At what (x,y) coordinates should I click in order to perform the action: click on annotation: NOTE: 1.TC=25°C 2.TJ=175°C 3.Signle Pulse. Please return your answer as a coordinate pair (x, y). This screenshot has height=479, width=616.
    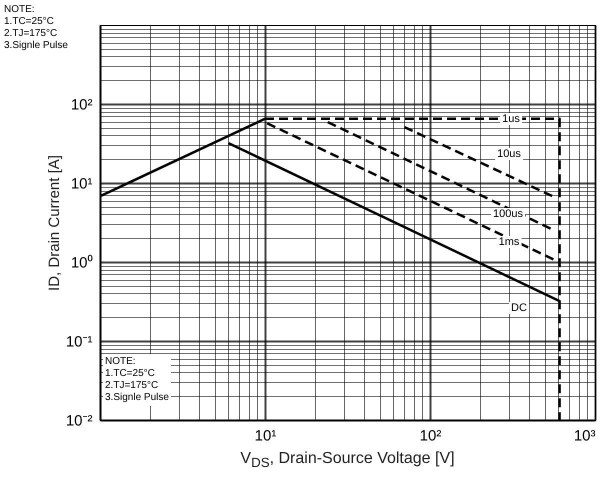
    Looking at the image, I should click on (137, 380).